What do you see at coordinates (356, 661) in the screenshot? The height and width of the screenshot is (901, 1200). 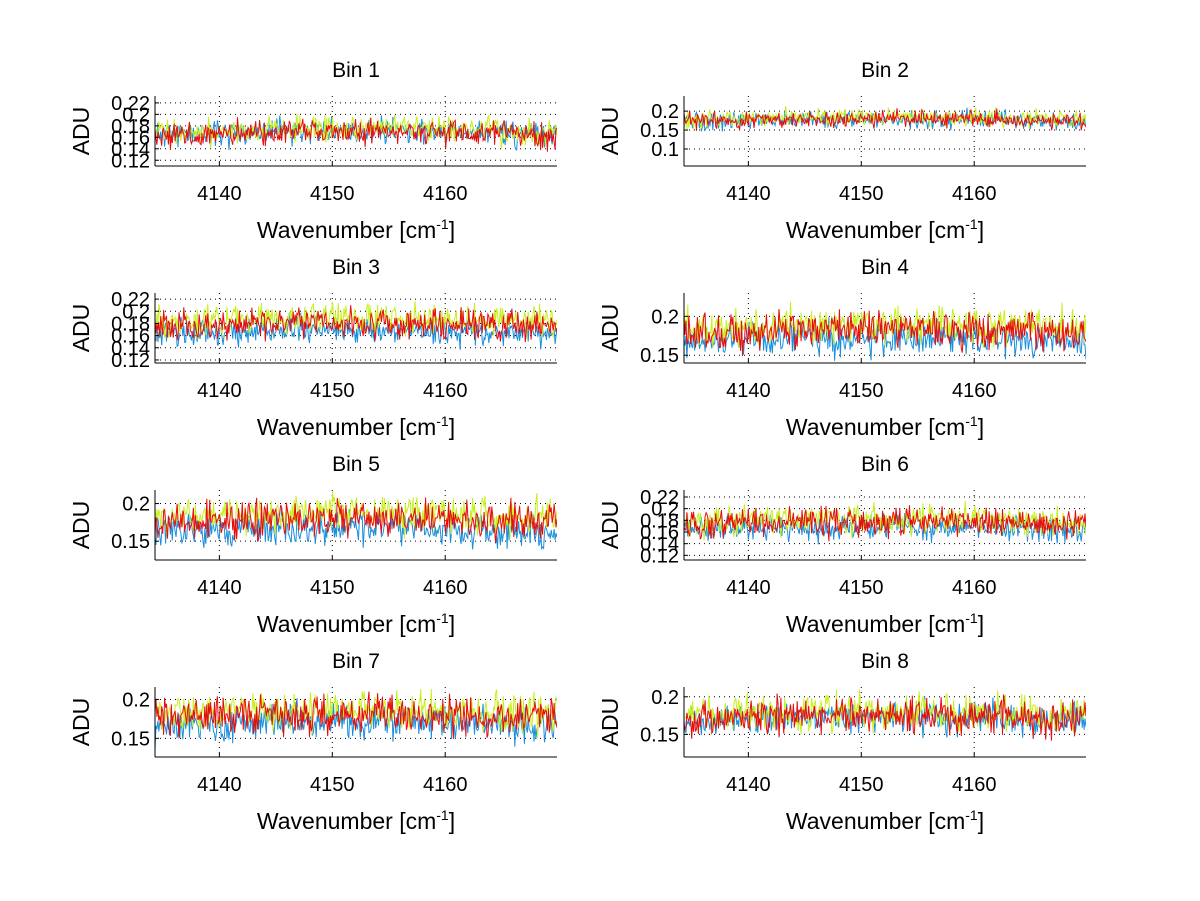 I see `subplot-title: Bin 7` at bounding box center [356, 661].